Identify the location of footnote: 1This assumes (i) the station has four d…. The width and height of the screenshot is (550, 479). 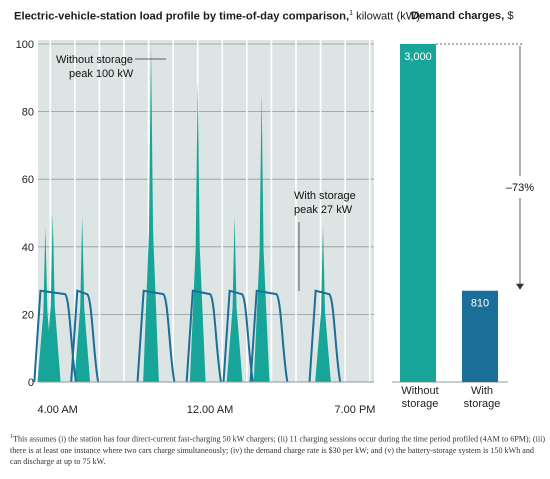
(278, 449).